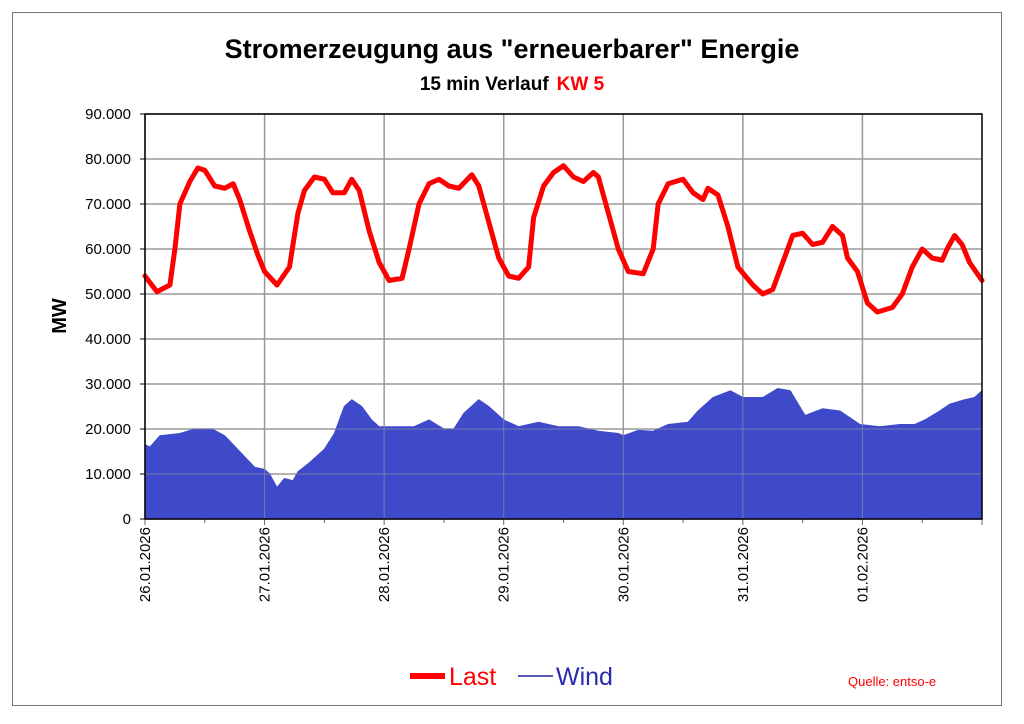  What do you see at coordinates (108, 474) in the screenshot?
I see `y-tick-label: 10.000` at bounding box center [108, 474].